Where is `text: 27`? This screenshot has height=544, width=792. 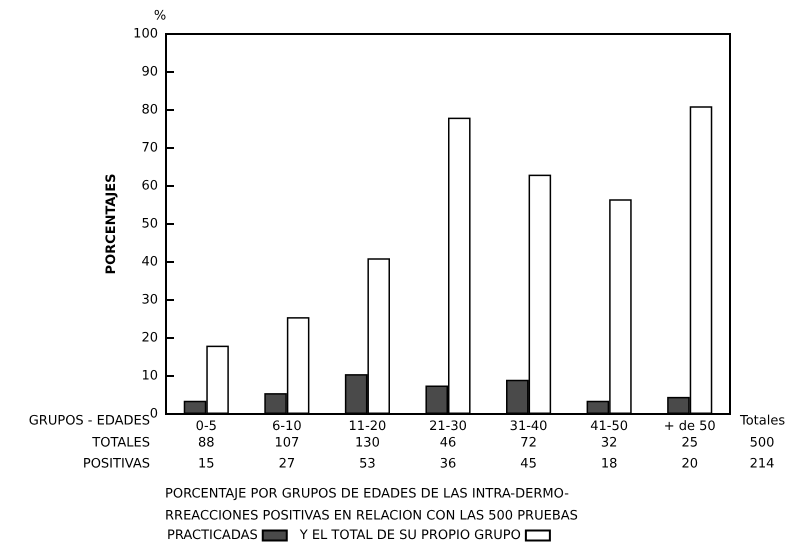
text: 27 is located at coordinates (287, 464).